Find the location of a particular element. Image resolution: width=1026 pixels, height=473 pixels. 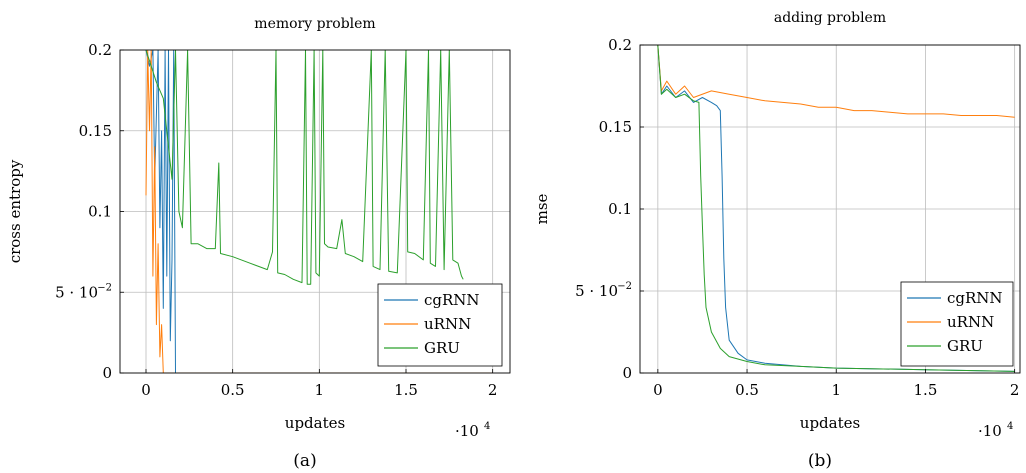

y-axis-label: mse is located at coordinates (542, 208).